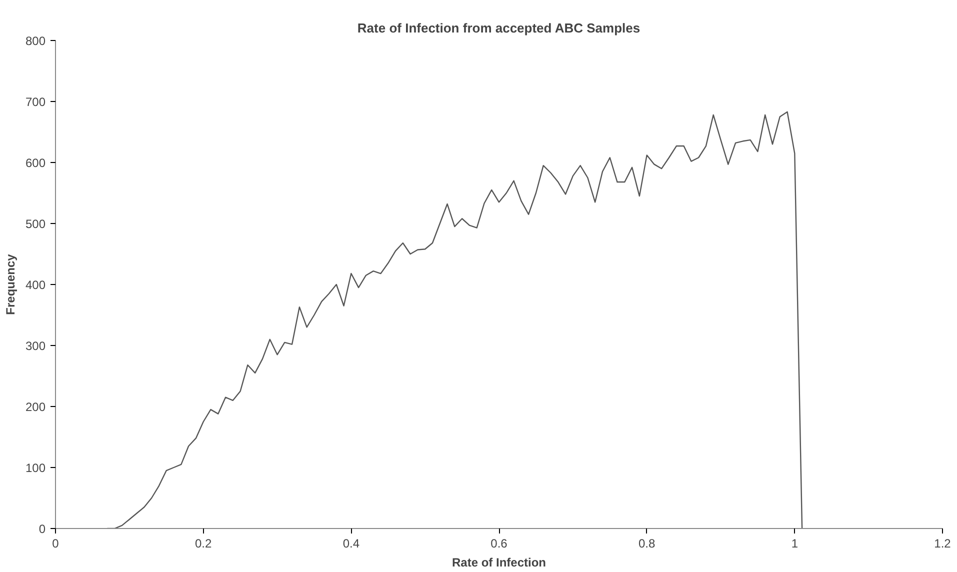 Image resolution: width=957 pixels, height=572 pixels. What do you see at coordinates (42, 529) in the screenshot?
I see `y-tick-label: 0` at bounding box center [42, 529].